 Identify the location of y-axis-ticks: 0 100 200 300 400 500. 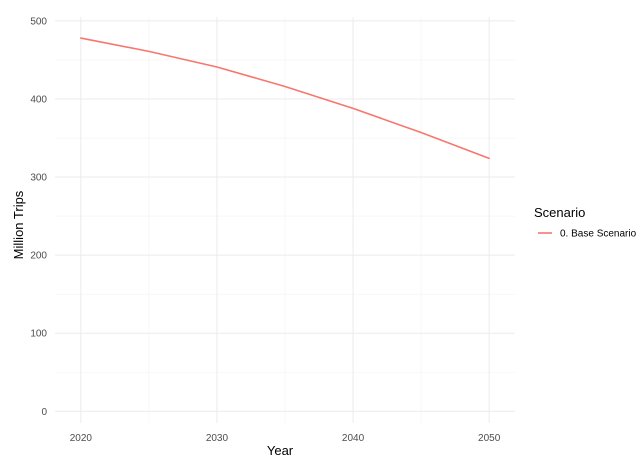
(38, 216).